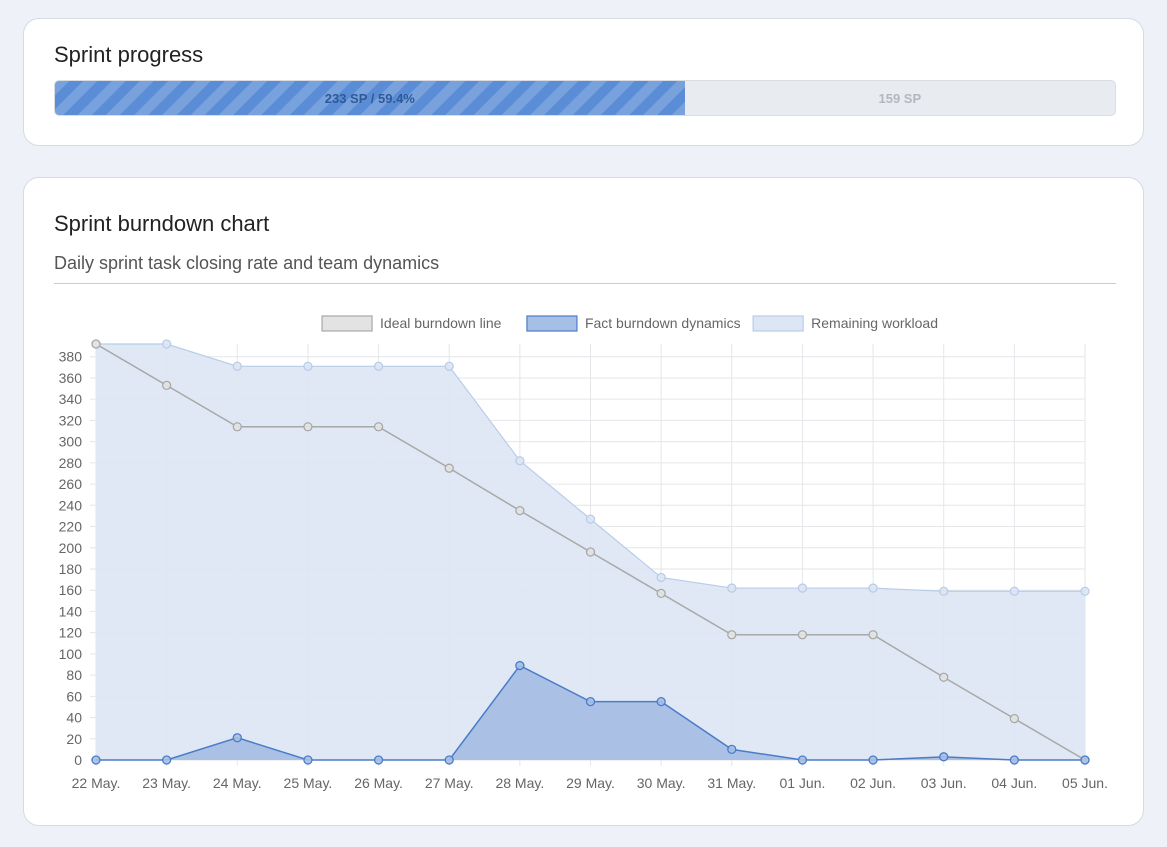 This screenshot has height=847, width=1167. Describe the element at coordinates (74, 696) in the screenshot. I see `y-tick-label: 60` at that location.